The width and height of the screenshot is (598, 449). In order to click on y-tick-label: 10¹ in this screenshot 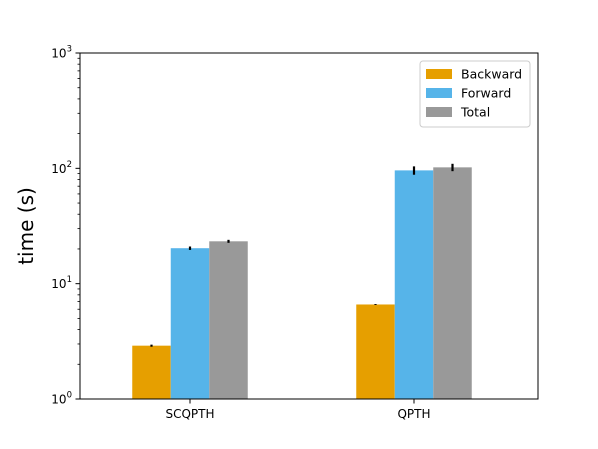, I will do `click(61, 283)`.